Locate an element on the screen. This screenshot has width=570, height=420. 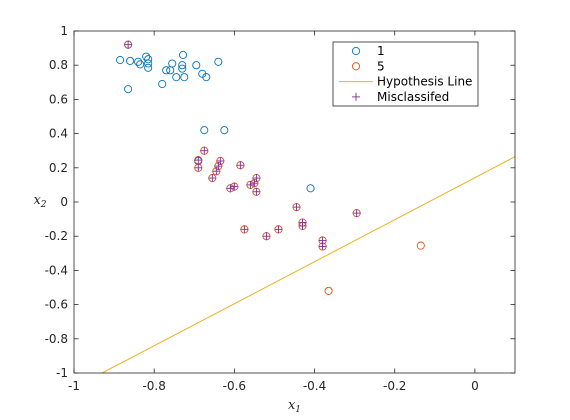
legend-label: Misclassifed is located at coordinates (413, 97).